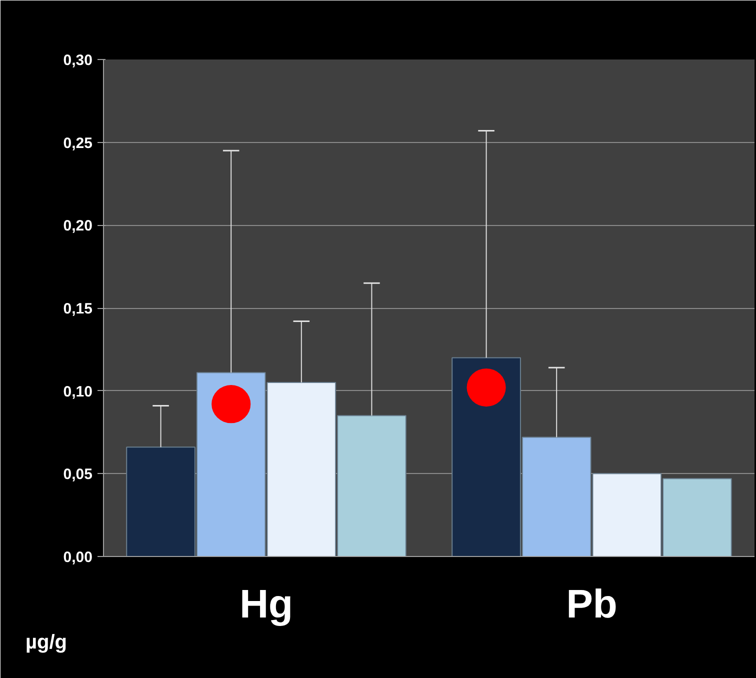 This screenshot has height=678, width=756. What do you see at coordinates (47, 643) in the screenshot?
I see `y-axis-title: µg/g` at bounding box center [47, 643].